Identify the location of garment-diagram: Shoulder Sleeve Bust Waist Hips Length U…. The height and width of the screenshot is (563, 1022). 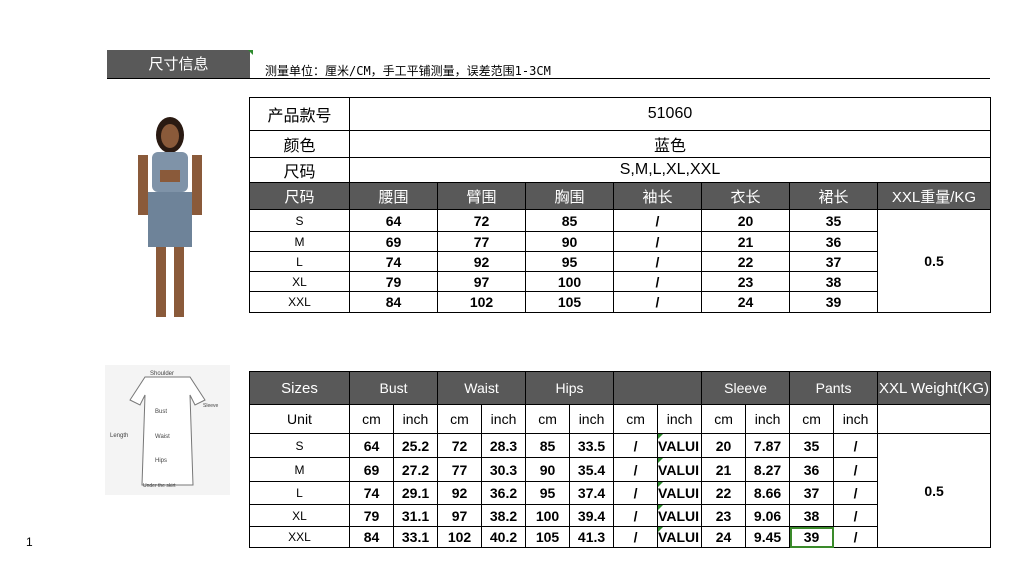
(167, 430).